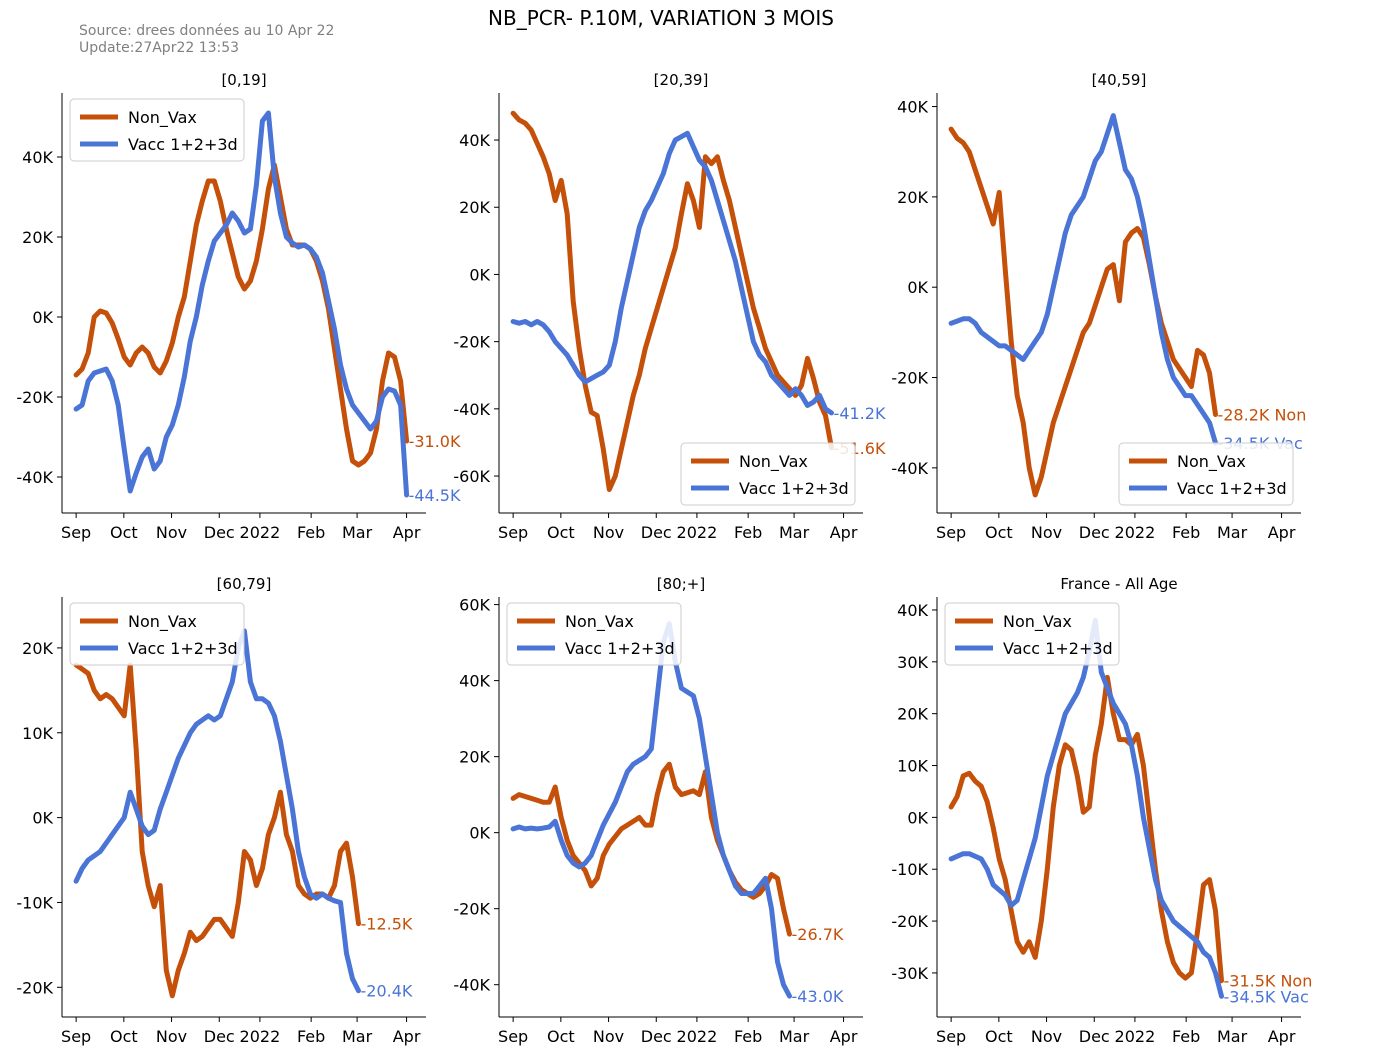 The width and height of the screenshot is (1394, 1055). Describe the element at coordinates (243, 80) in the screenshot. I see `subplot-title: [0,19]` at that location.